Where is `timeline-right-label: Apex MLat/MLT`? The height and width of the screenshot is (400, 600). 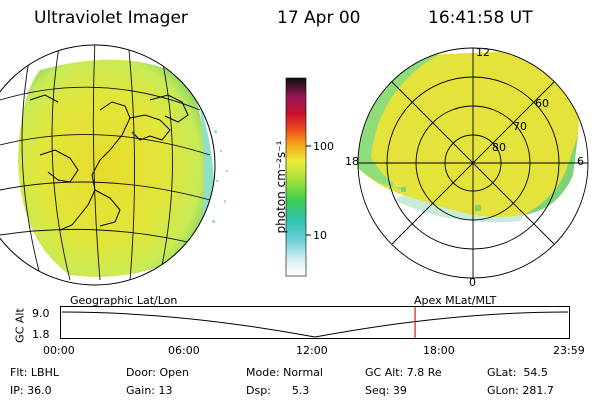
timeline-right-label: Apex MLat/MLT is located at coordinates (455, 300).